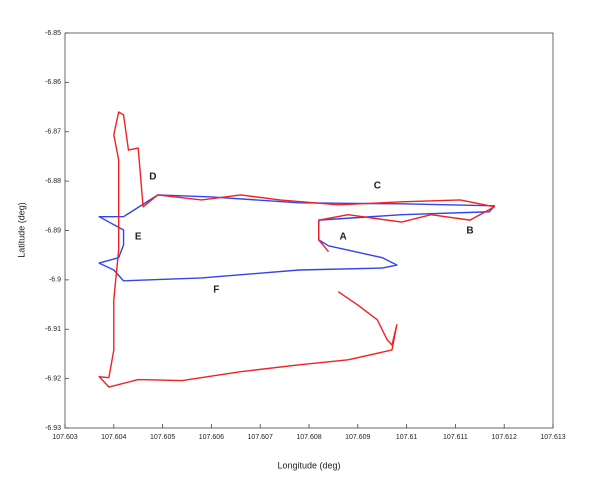 The width and height of the screenshot is (600, 504). What do you see at coordinates (211, 437) in the screenshot?
I see `x-tick-label: 107.606` at bounding box center [211, 437].